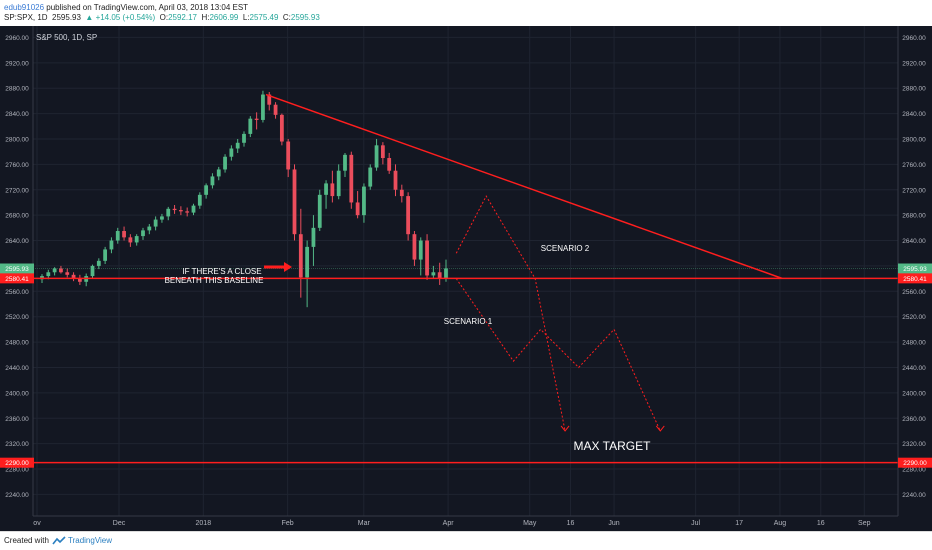  I want to click on tradingview-logo-icon, so click(59, 540).